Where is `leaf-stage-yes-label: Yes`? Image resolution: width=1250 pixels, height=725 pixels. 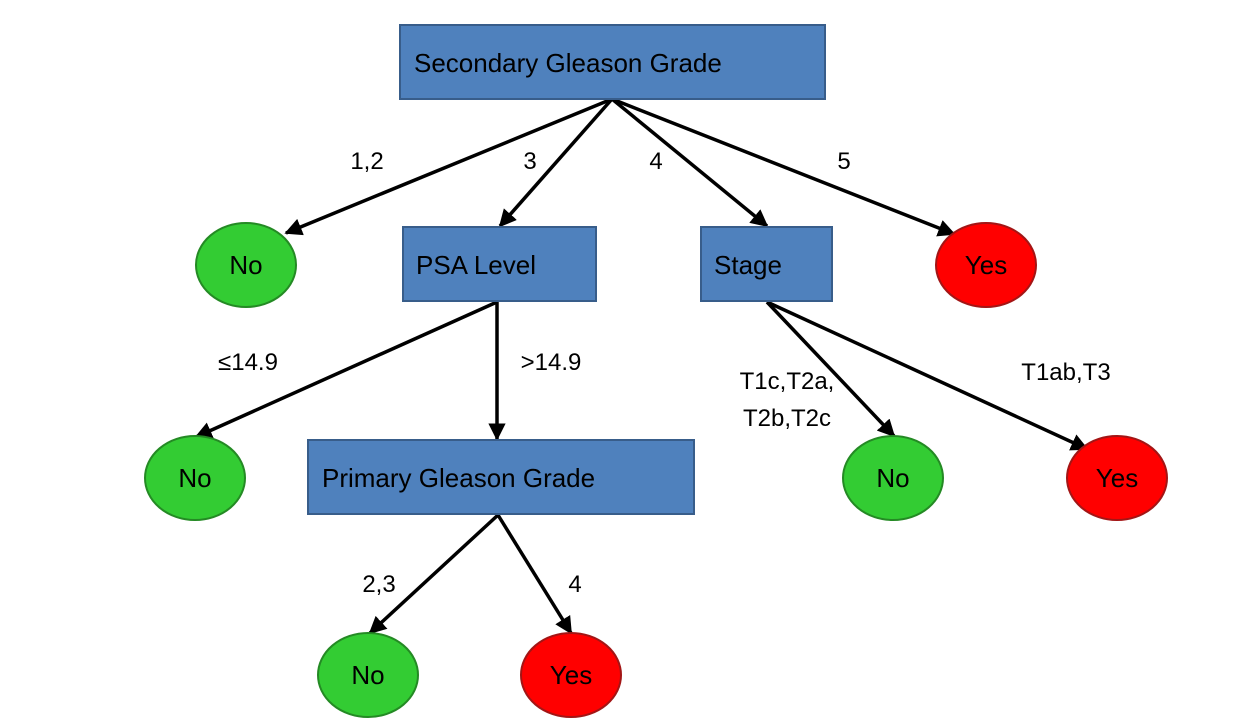 leaf-stage-yes-label: Yes is located at coordinates (1117, 478).